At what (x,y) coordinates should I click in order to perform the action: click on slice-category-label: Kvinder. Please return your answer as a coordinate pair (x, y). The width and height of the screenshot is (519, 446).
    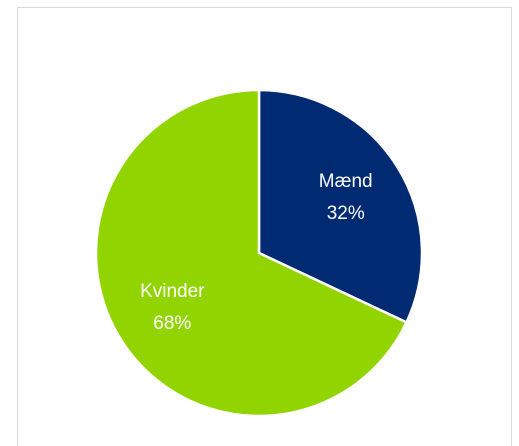
    Looking at the image, I should click on (172, 291).